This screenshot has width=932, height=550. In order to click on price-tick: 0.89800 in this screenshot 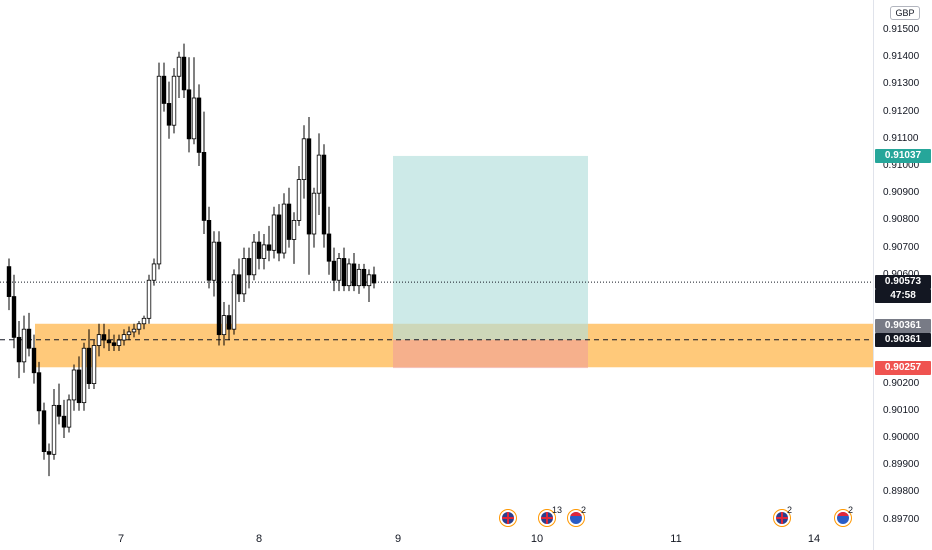, I will do `click(901, 492)`.